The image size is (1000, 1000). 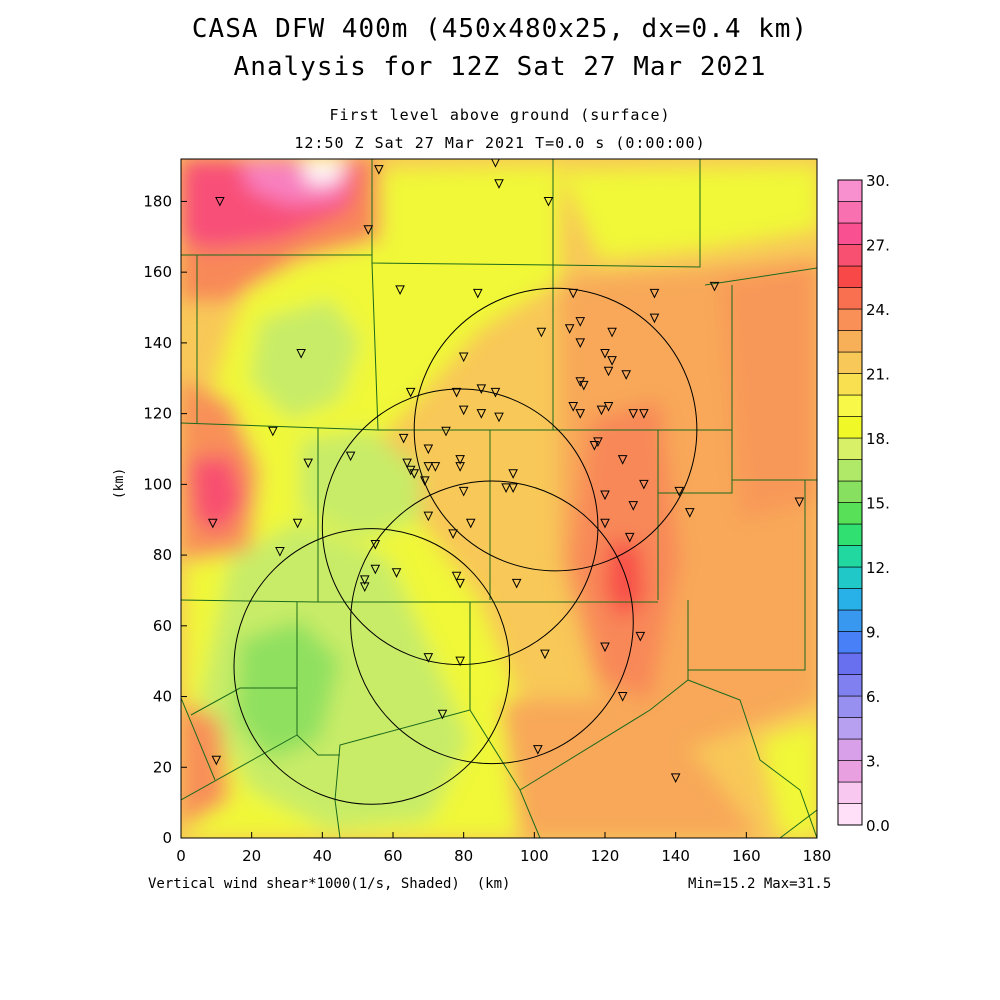 What do you see at coordinates (534, 856) in the screenshot?
I see `x-tick-label: 100` at bounding box center [534, 856].